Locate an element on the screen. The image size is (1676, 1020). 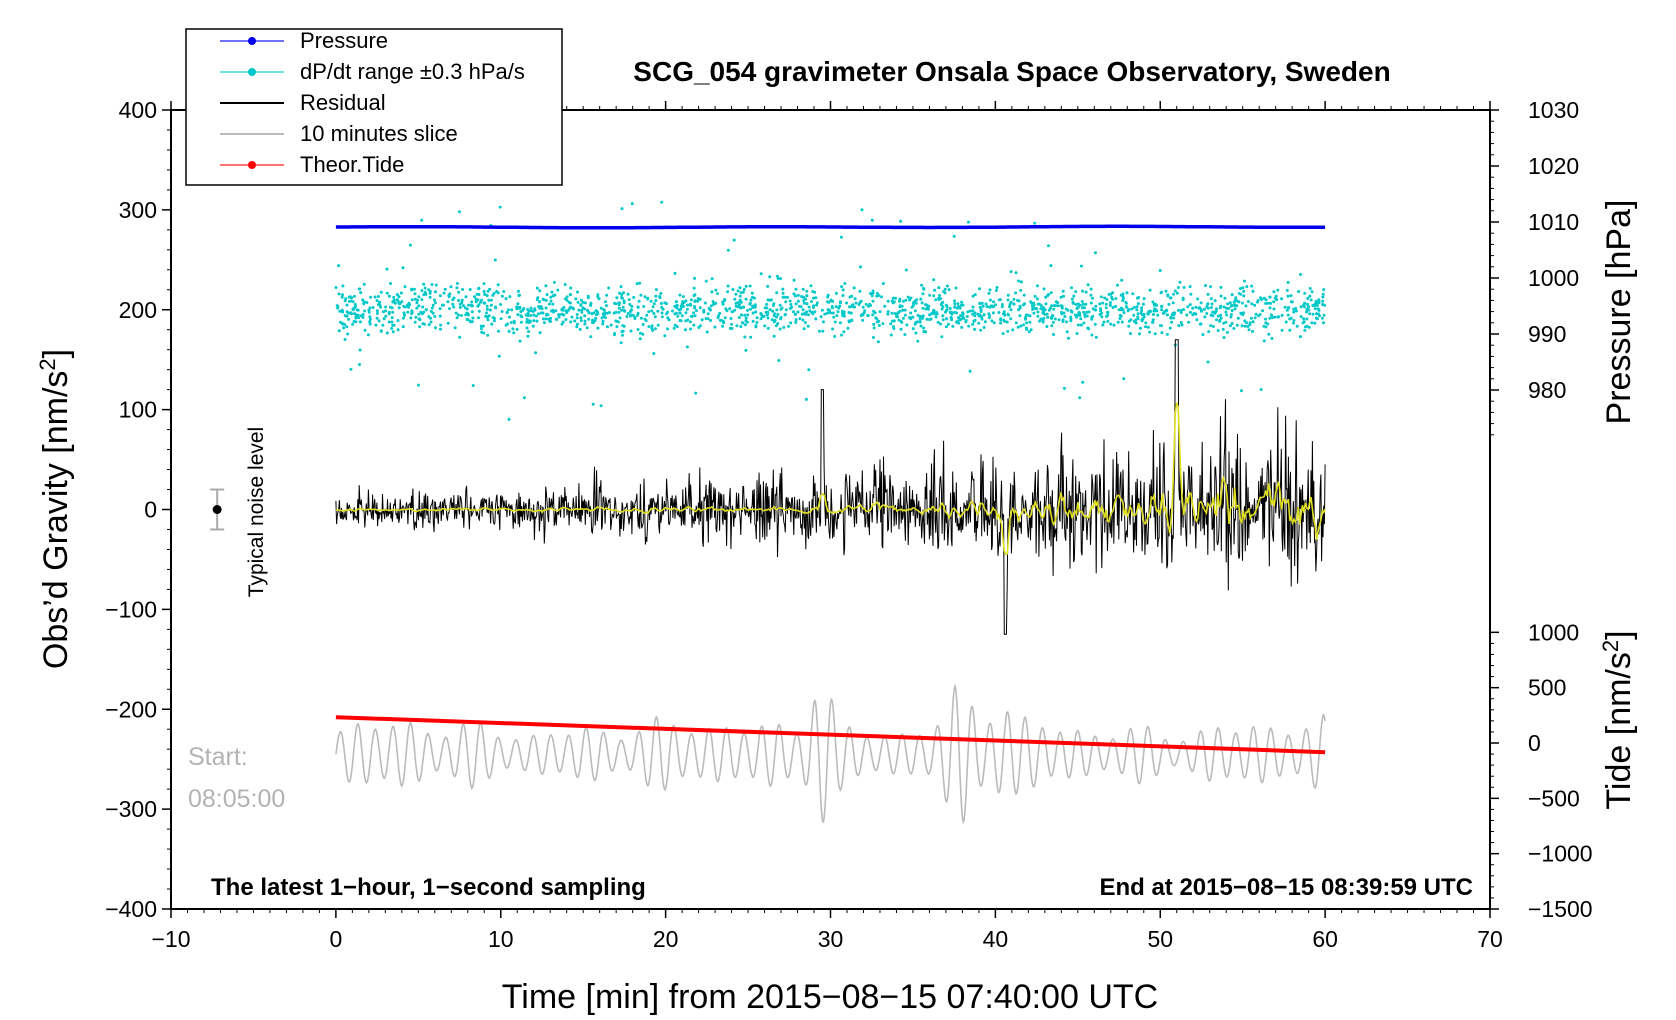
slice-start-label: Start: is located at coordinates (218, 757).